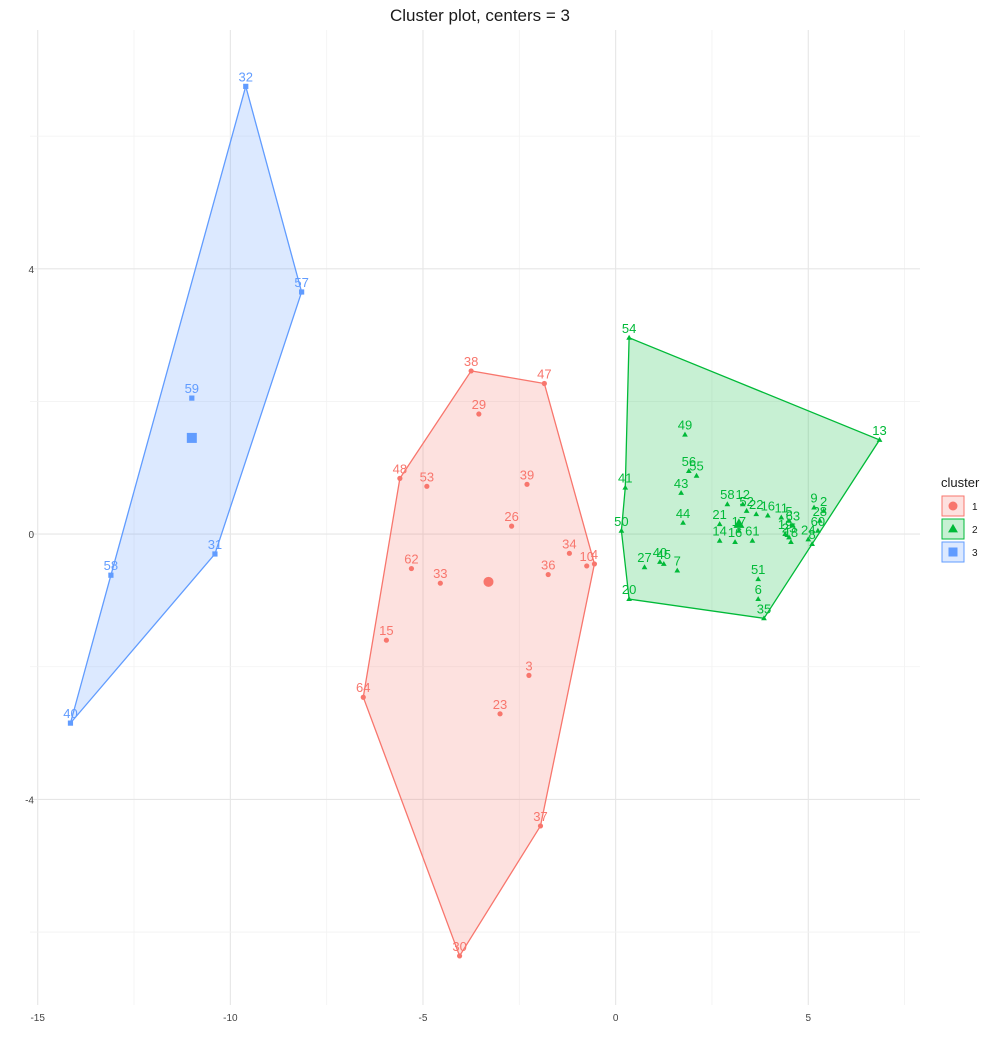 The image size is (1000, 1048). I want to click on point-label: 38, so click(471, 361).